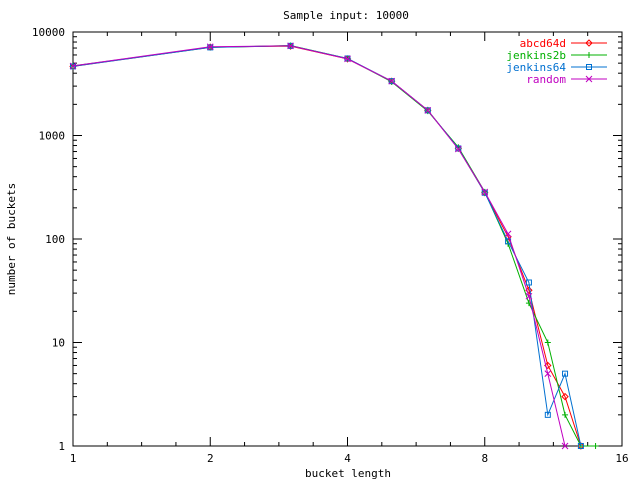 This screenshot has width=640, height=480. What do you see at coordinates (543, 43) in the screenshot?
I see `legend-label: abcd64d` at bounding box center [543, 43].